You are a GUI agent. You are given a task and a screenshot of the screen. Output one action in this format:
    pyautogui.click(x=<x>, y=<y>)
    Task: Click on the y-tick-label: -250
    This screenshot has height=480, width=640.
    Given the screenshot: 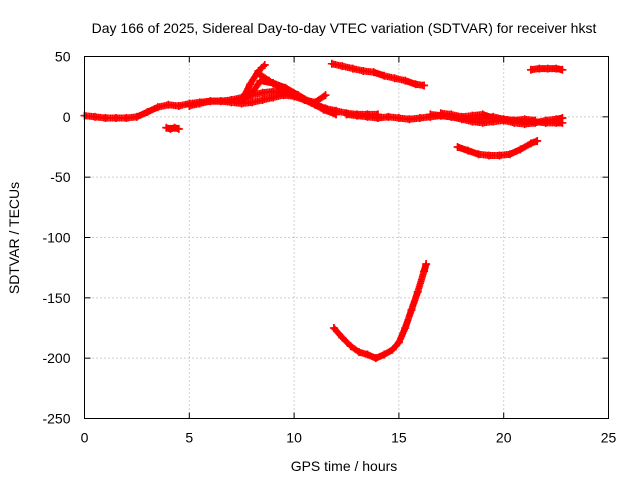 What is the action you would take?
    pyautogui.click(x=56, y=419)
    